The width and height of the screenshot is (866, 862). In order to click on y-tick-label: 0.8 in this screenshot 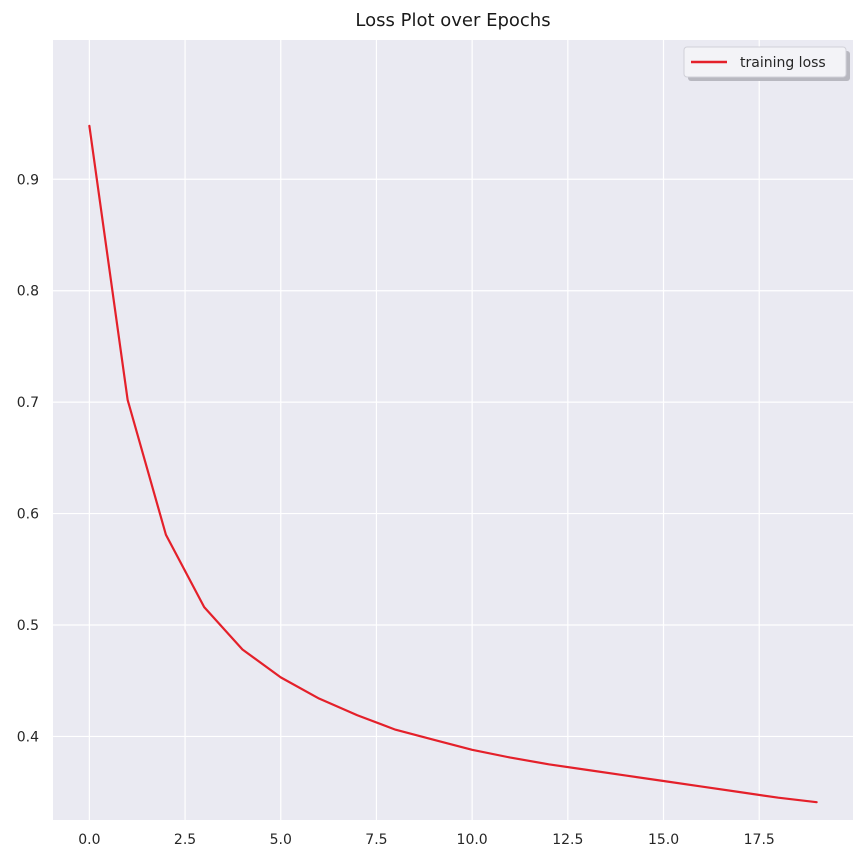, I will do `click(28, 292)`.